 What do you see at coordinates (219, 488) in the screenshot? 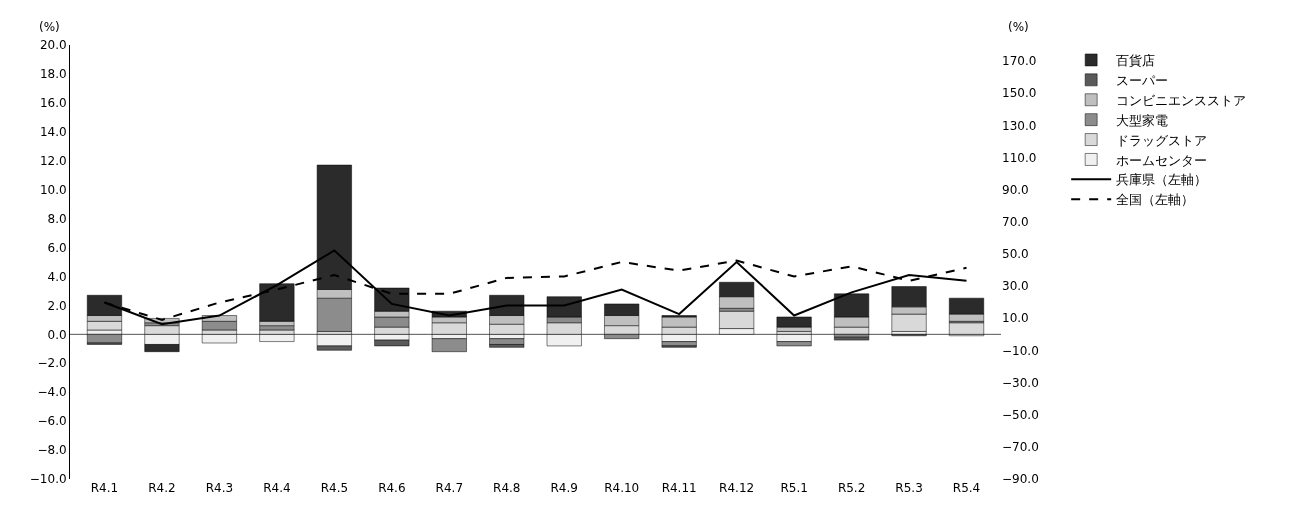
I see `x-tick-label: R4.3` at bounding box center [219, 488].